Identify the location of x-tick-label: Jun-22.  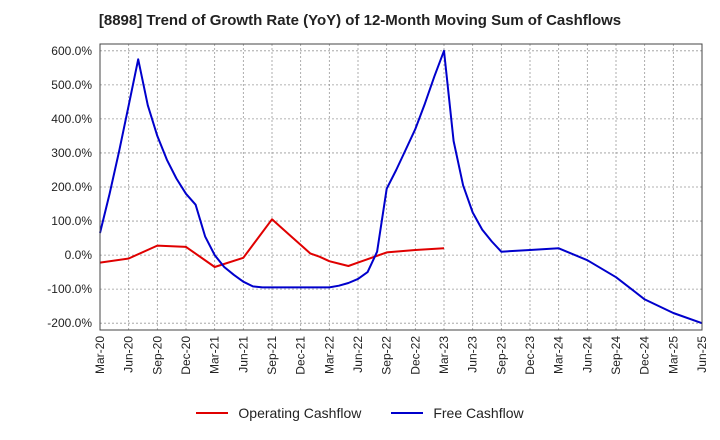
(358, 354).